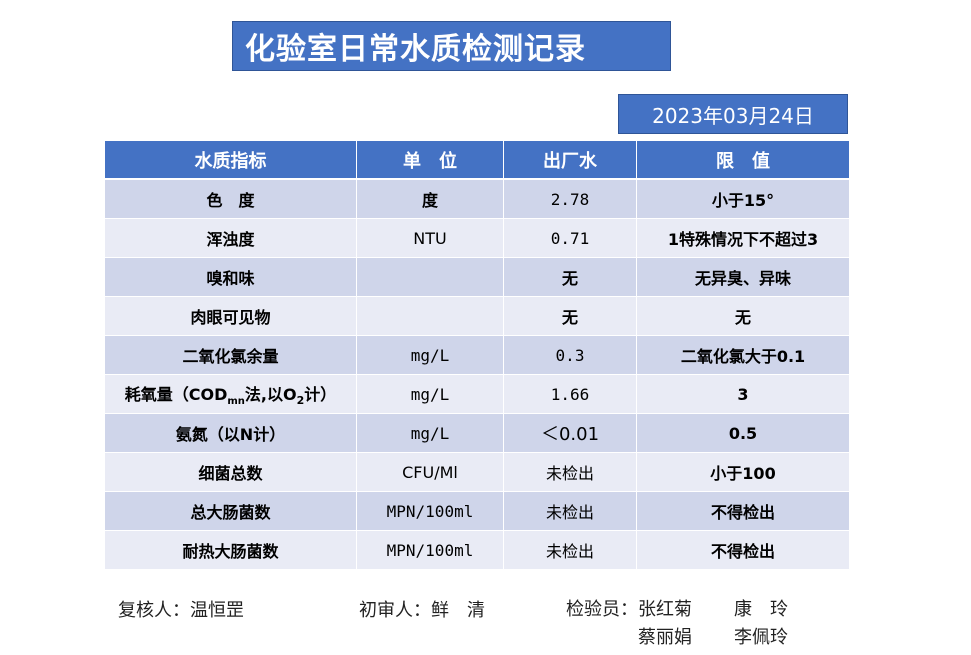 The width and height of the screenshot is (971, 655). I want to click on cod-text-c: 计）, so click(320, 394).